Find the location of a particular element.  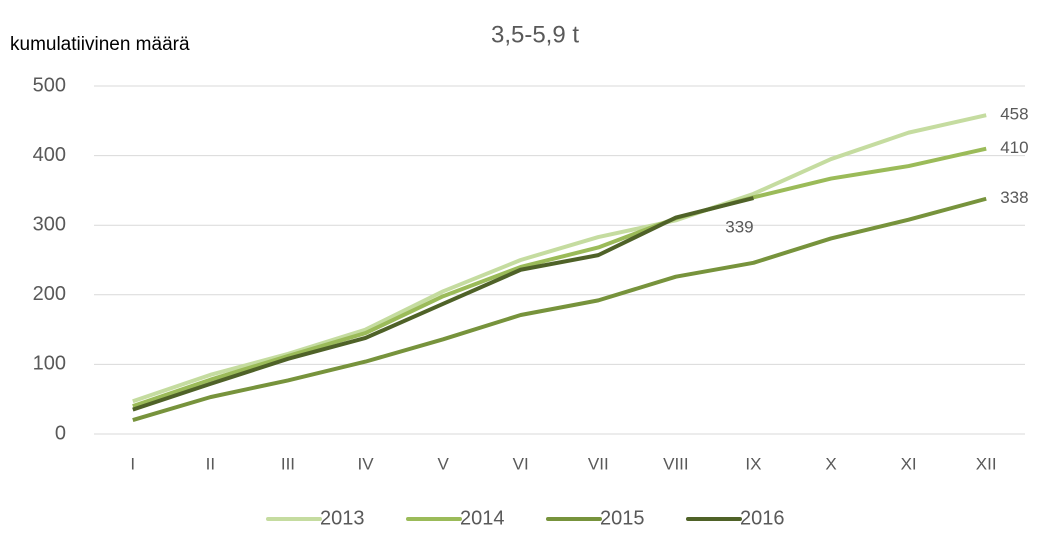

x-tick-label: II is located at coordinates (210, 463).